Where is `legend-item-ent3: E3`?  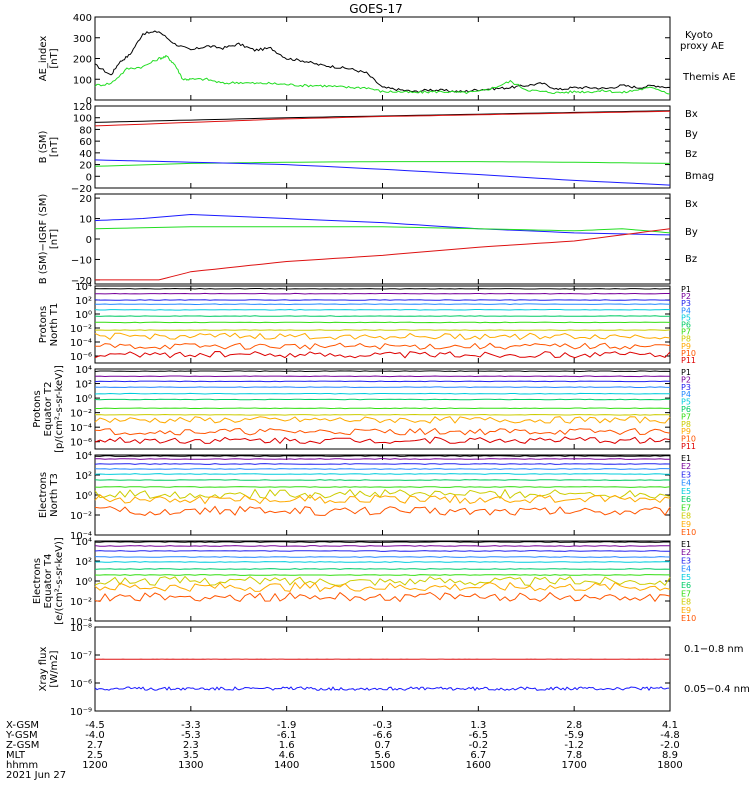 legend-item-ent3: E3 is located at coordinates (686, 474).